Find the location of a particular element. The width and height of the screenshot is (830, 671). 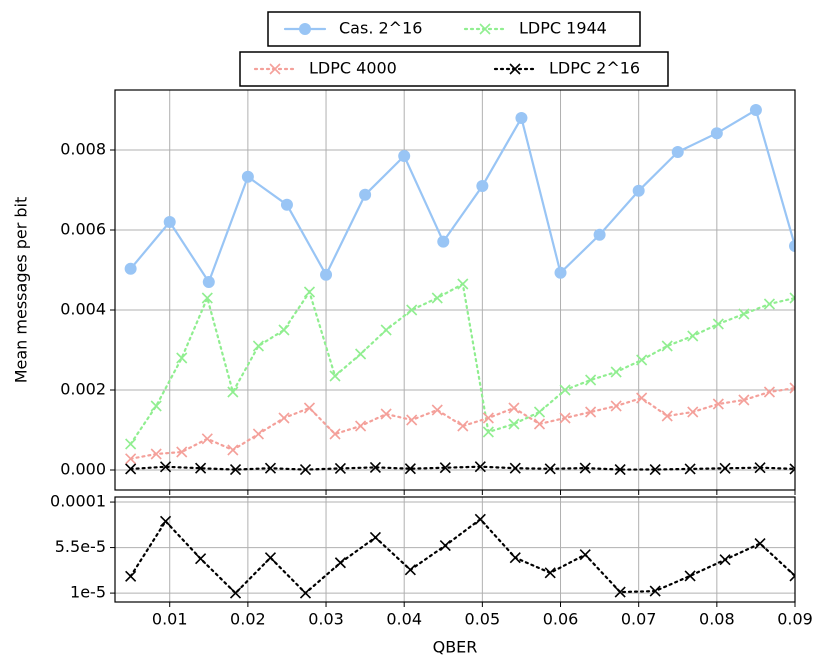

y-tick-label: 5.5e-5 is located at coordinates (80, 546).